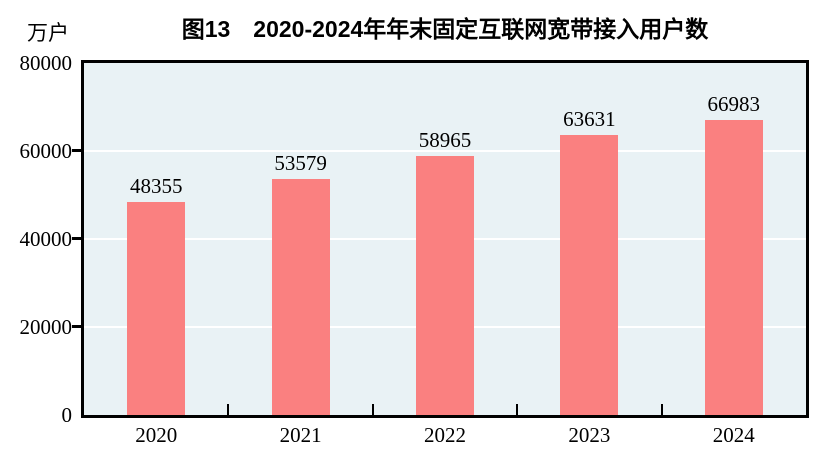 The width and height of the screenshot is (826, 464). Describe the element at coordinates (445, 285) in the screenshot. I see `bar-2022` at that location.